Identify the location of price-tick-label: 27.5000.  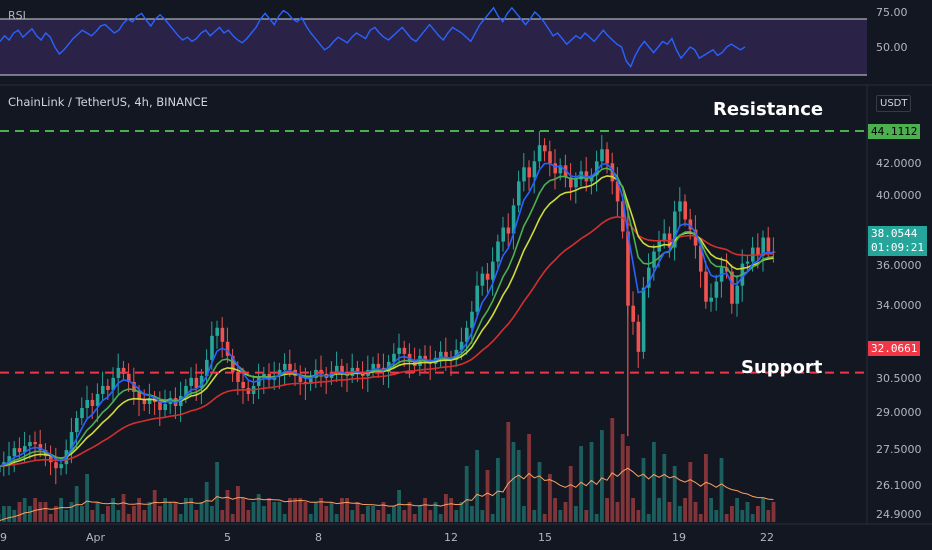
(899, 449).